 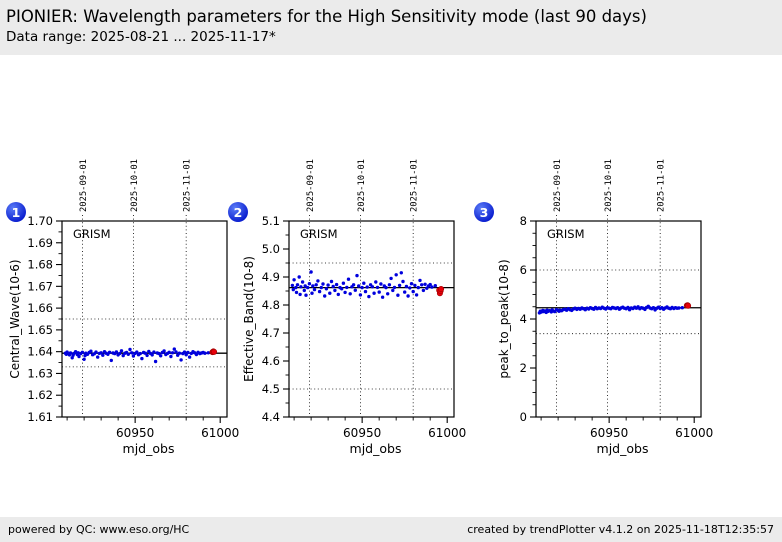 I want to click on svg-text: 2, so click(x=523, y=368).